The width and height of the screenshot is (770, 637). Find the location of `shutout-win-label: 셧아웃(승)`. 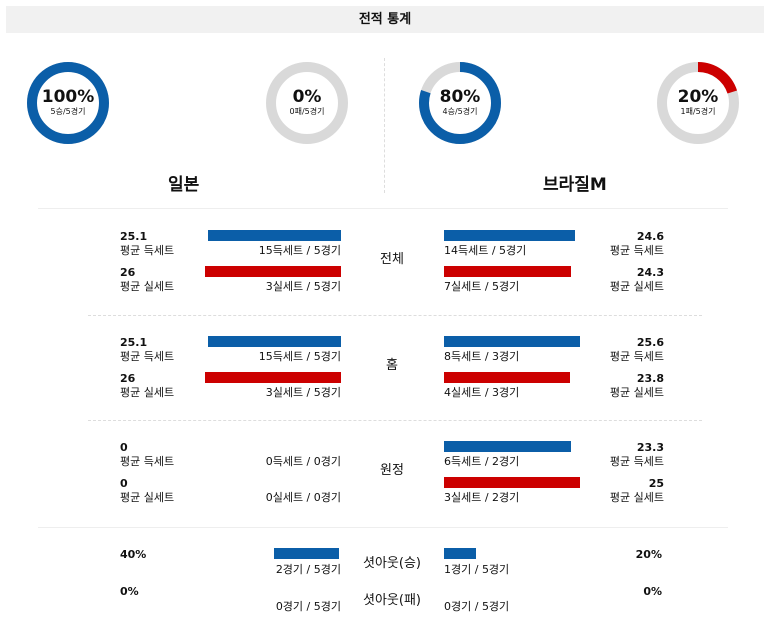

shutout-win-label: 셧아웃(승) is located at coordinates (392, 563).